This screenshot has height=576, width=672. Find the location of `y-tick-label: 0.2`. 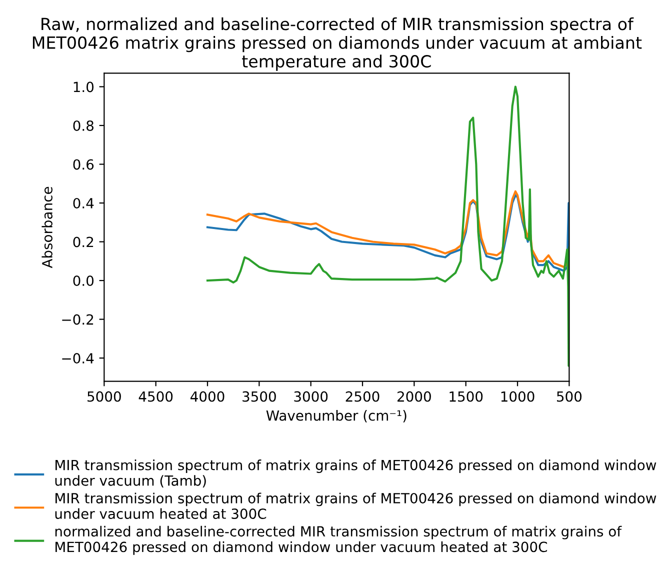

y-tick-label: 0.2 is located at coordinates (83, 242).